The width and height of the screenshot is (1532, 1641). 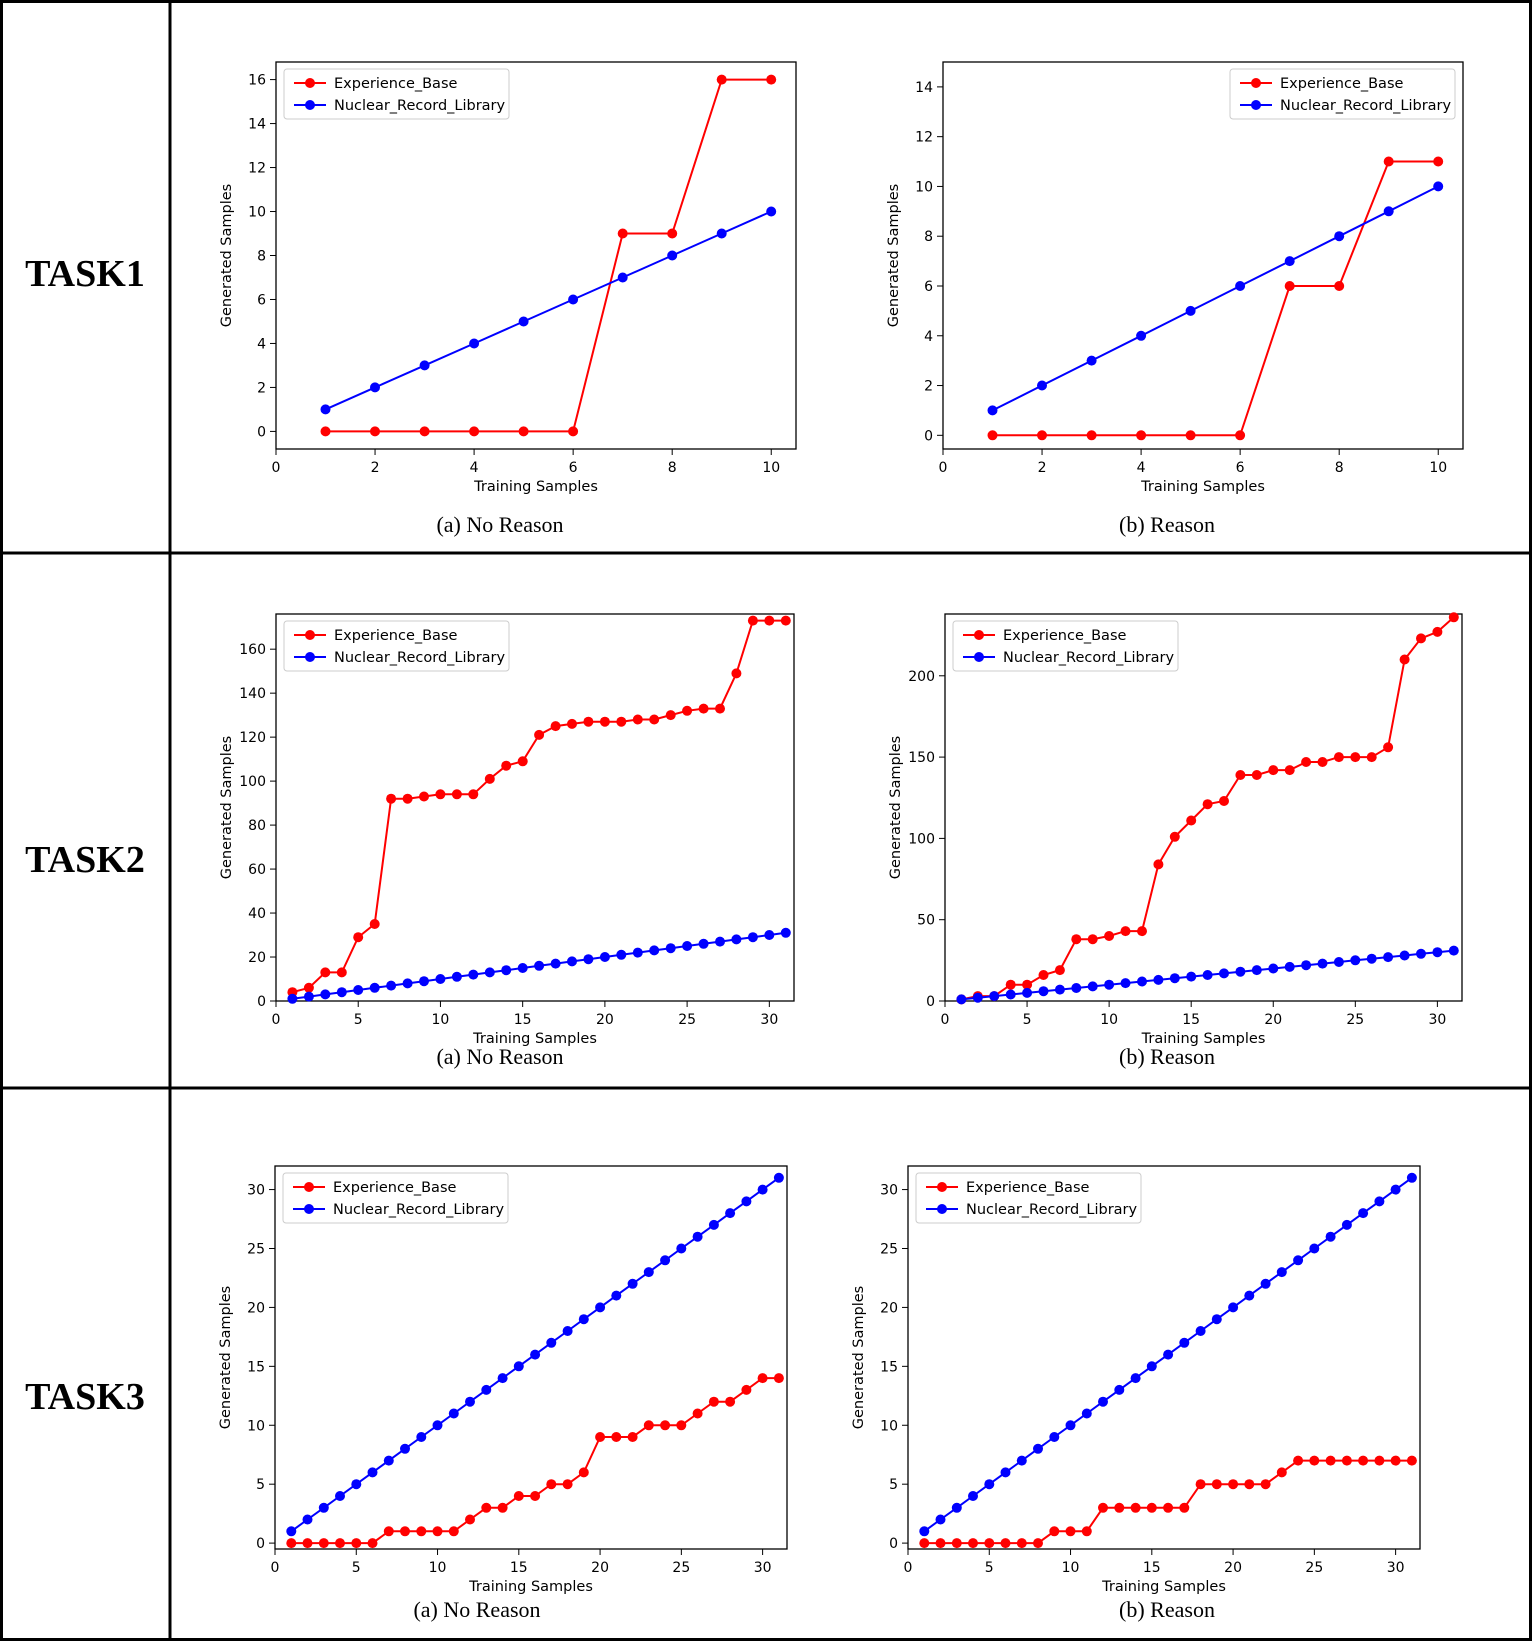 I want to click on y-tick-label: 25, so click(x=256, y=1249).